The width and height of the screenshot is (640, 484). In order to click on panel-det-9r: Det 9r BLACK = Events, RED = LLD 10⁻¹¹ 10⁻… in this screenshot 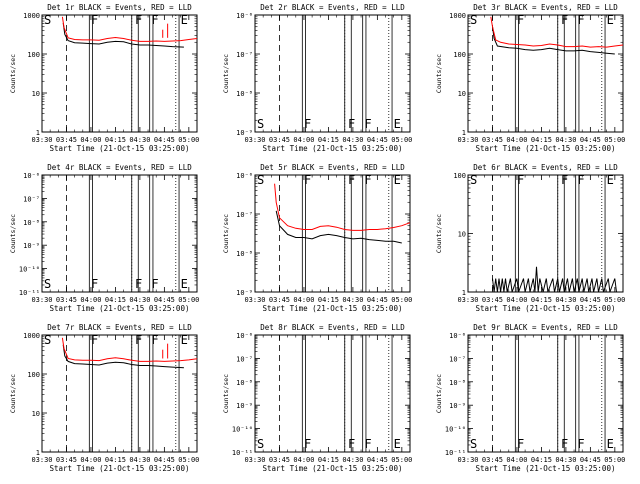, I will do `click(530, 398)`.